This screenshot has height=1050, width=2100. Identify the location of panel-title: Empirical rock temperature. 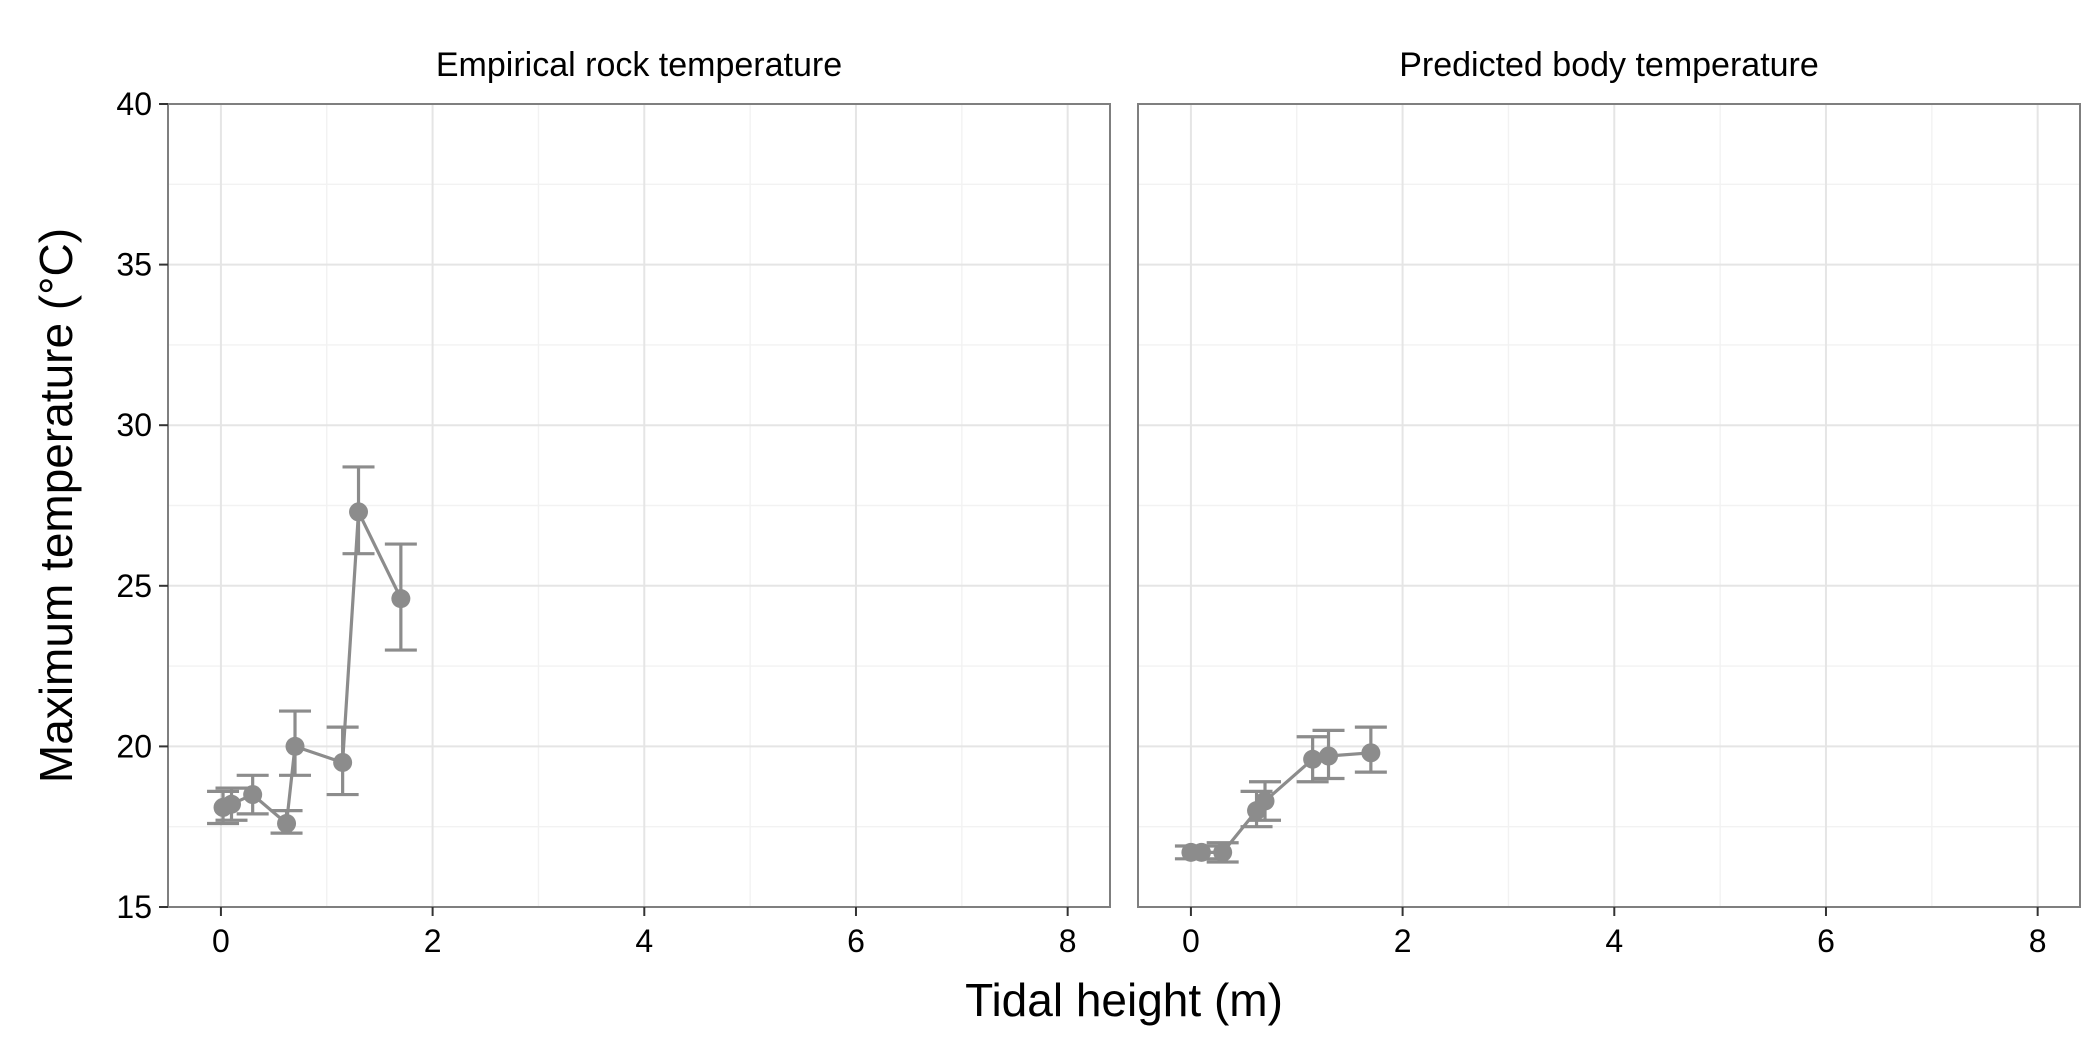
(639, 65).